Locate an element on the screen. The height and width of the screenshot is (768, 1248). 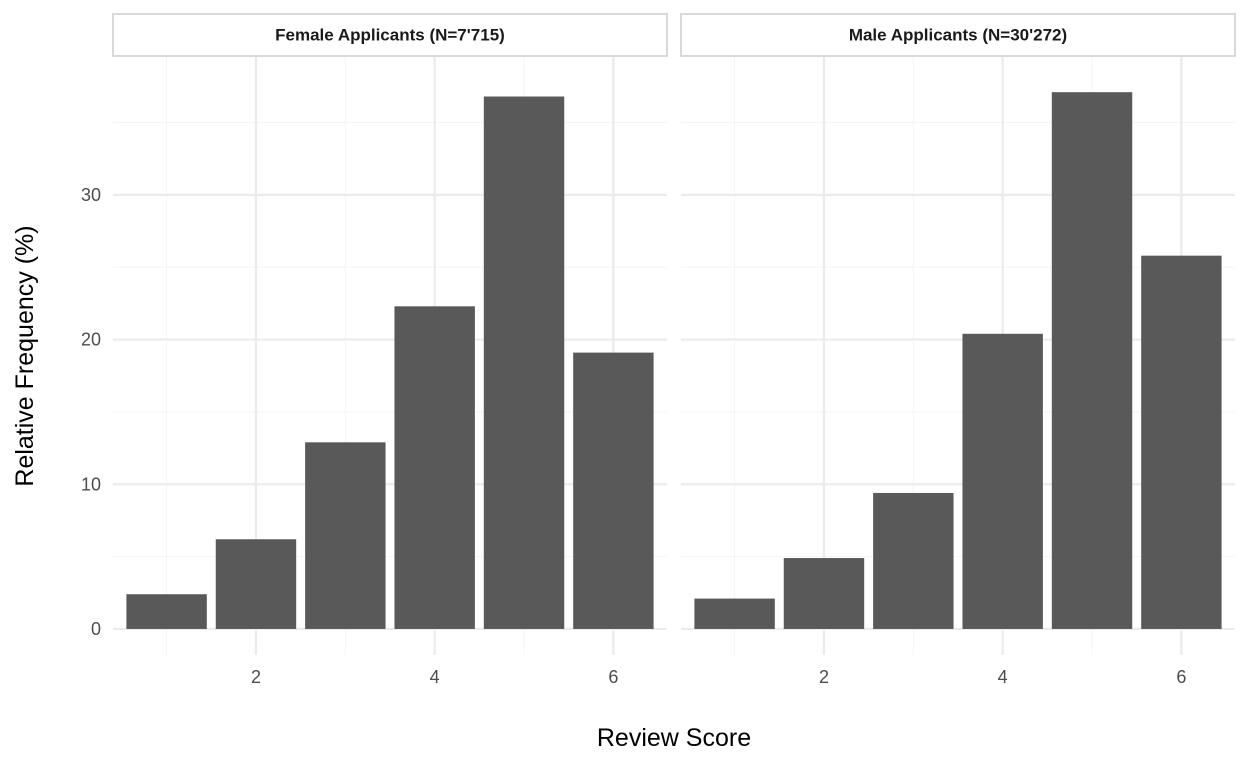
y-tick-label: 10 is located at coordinates (91, 484).